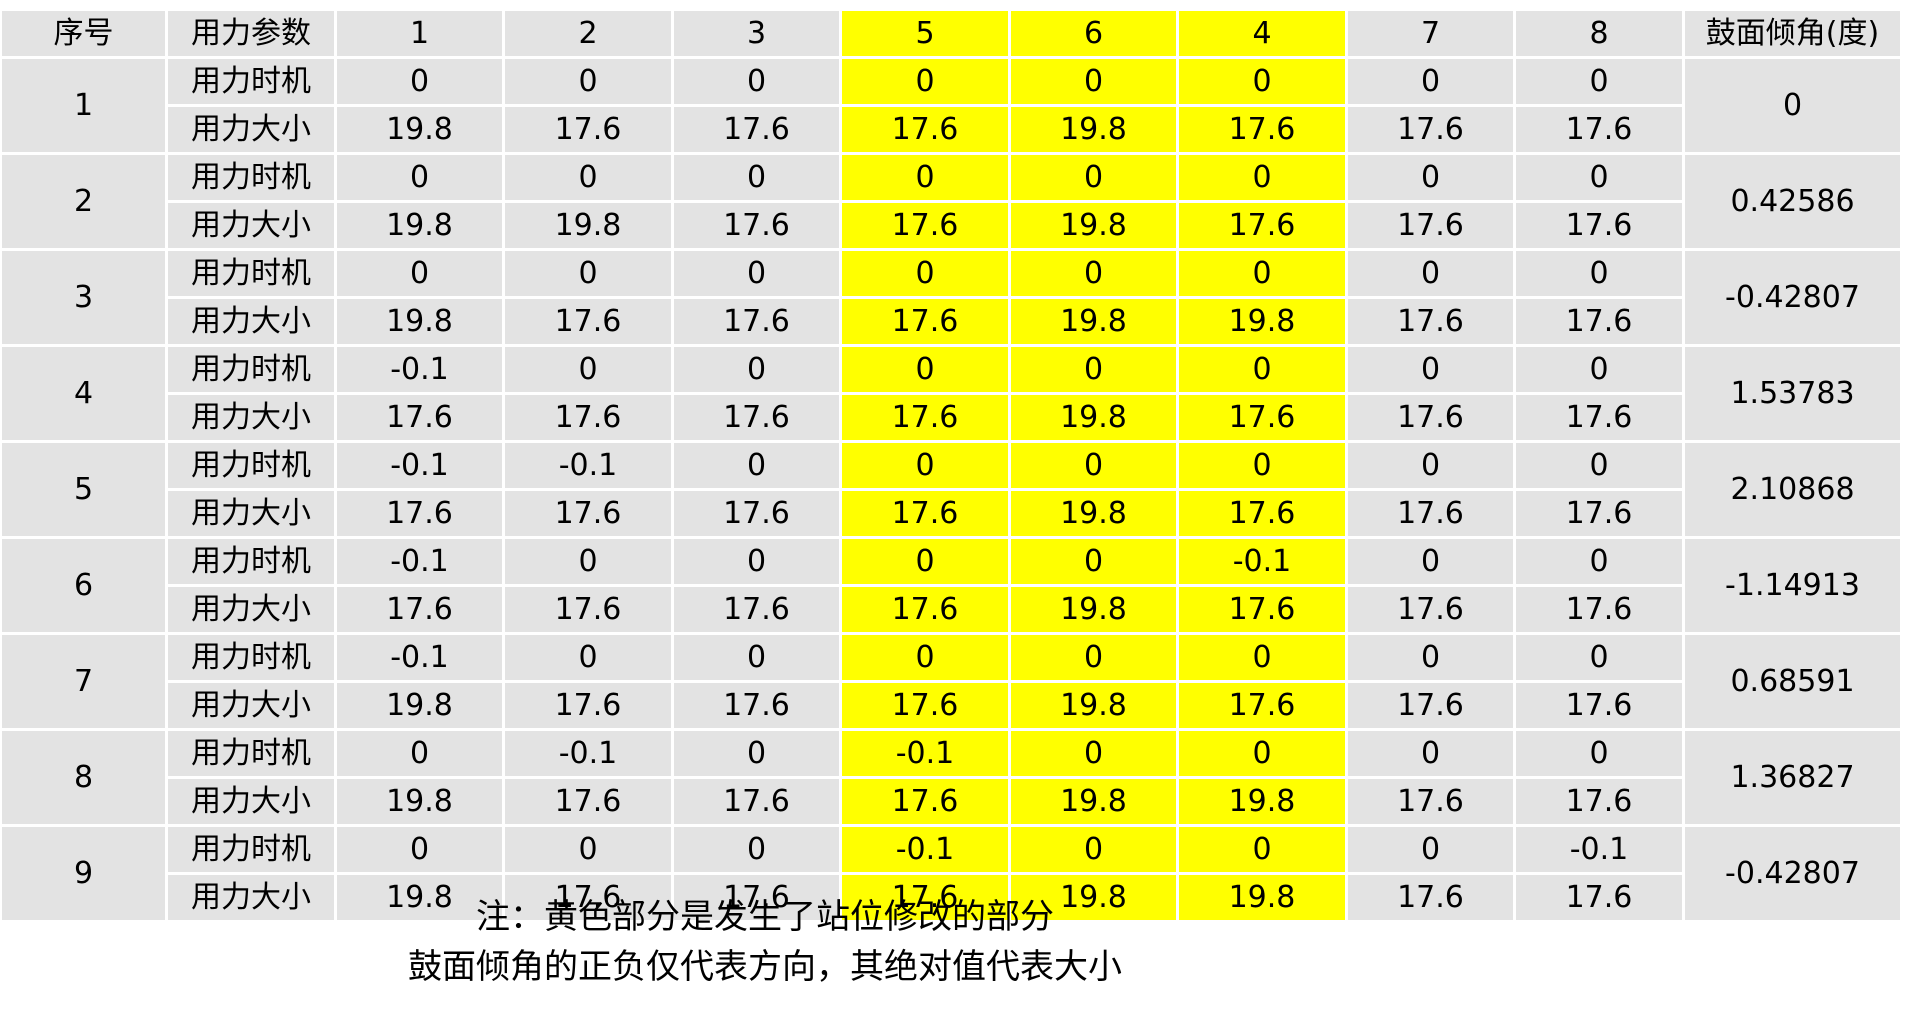 This screenshot has height=1011, width=1905. Describe the element at coordinates (758, 35) in the screenshot. I see `header-cell: 3` at that location.